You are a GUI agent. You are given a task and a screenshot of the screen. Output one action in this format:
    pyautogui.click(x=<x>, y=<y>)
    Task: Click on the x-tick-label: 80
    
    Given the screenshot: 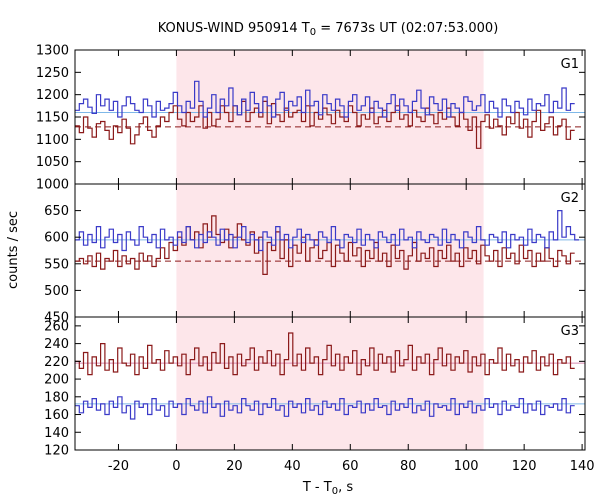 What is the action you would take?
    pyautogui.click(x=408, y=466)
    